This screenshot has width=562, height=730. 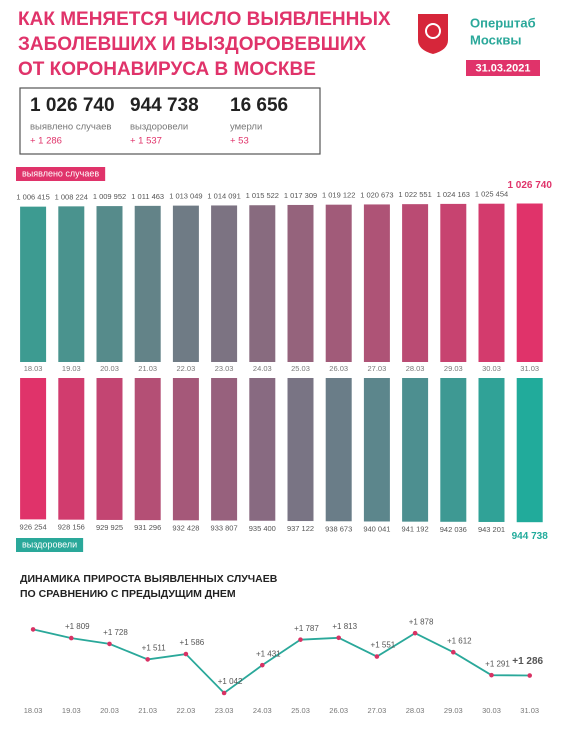 What do you see at coordinates (204, 19) in the screenshot?
I see `title-line: КАК МЕНЯЕТСЯ ЧИСЛО ВЫЯВЛЕННЫХ` at bounding box center [204, 19].